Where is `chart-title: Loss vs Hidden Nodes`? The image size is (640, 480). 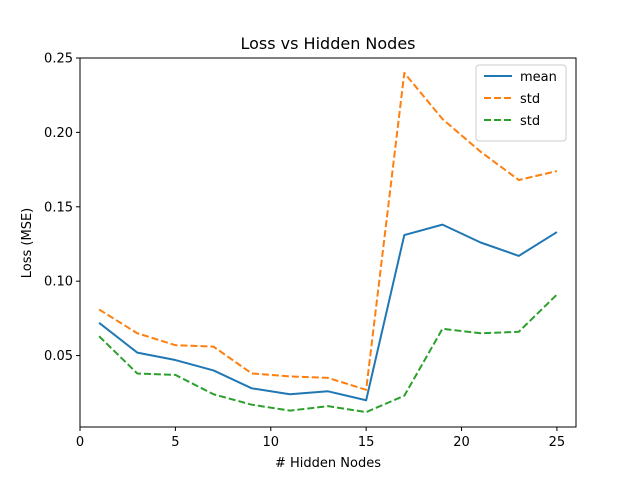
chart-title: Loss vs Hidden Nodes is located at coordinates (327, 43).